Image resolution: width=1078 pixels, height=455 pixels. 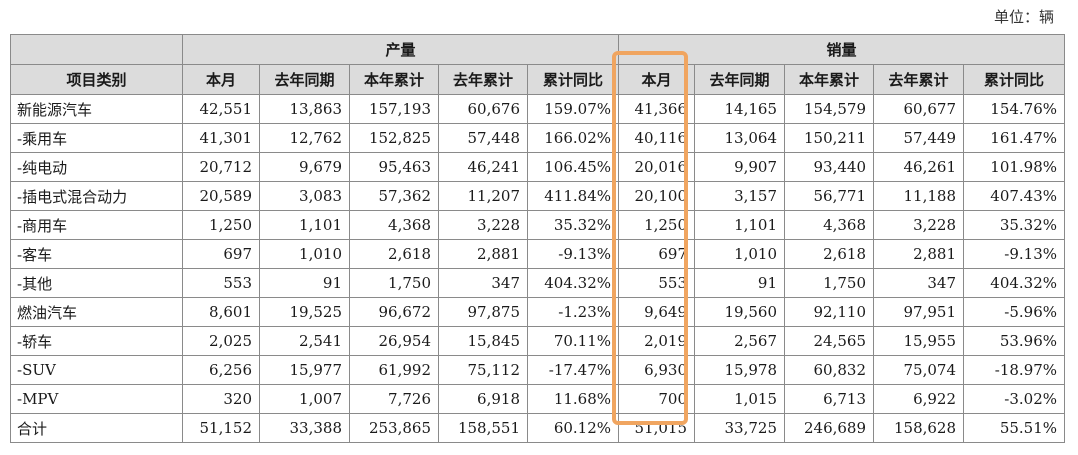 I want to click on cell-prod-month: 2,025, so click(x=221, y=341).